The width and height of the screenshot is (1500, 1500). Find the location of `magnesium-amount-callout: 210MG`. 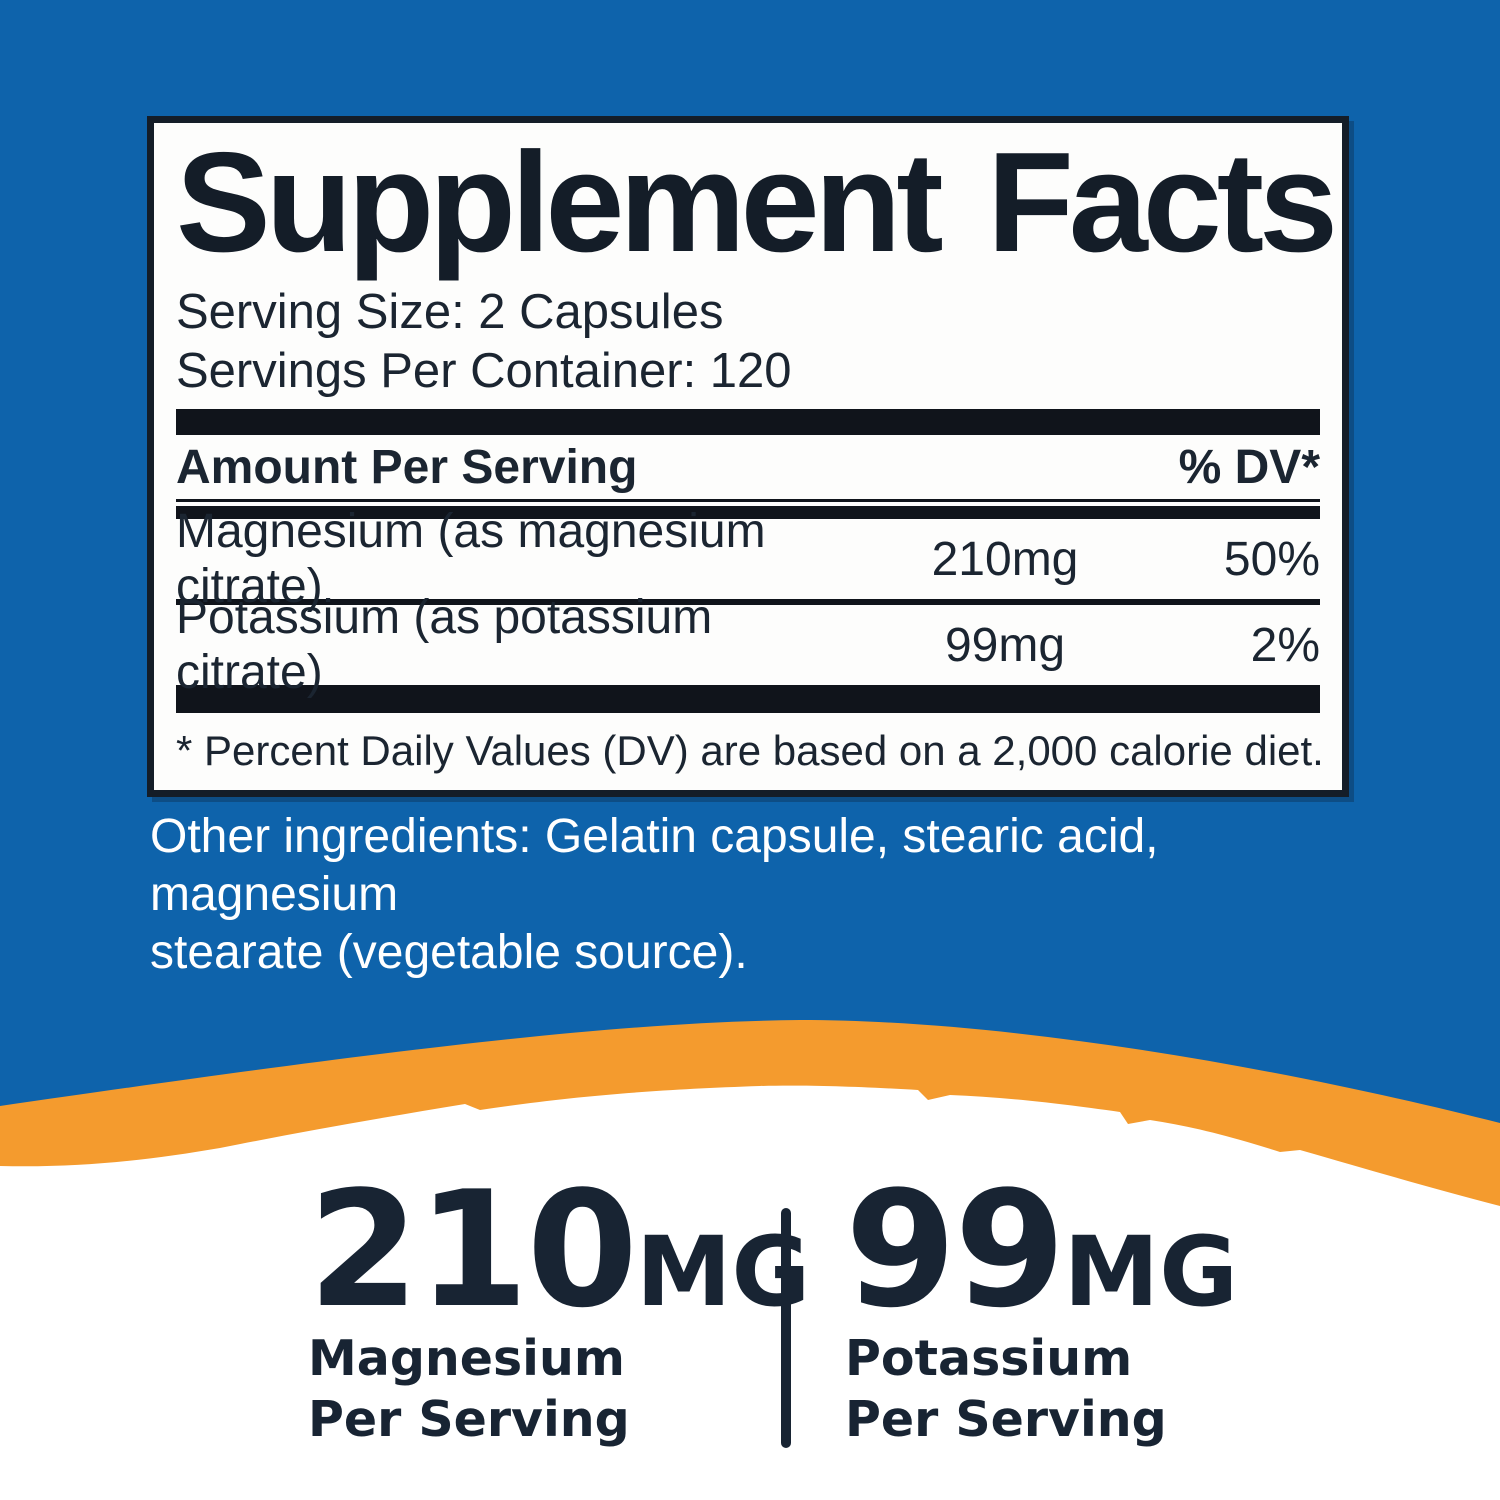

magnesium-amount-callout: 210MG is located at coordinates (559, 1250).